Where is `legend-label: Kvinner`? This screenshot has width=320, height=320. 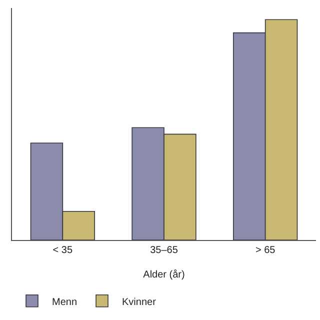 legend-label: Kvinner is located at coordinates (139, 302).